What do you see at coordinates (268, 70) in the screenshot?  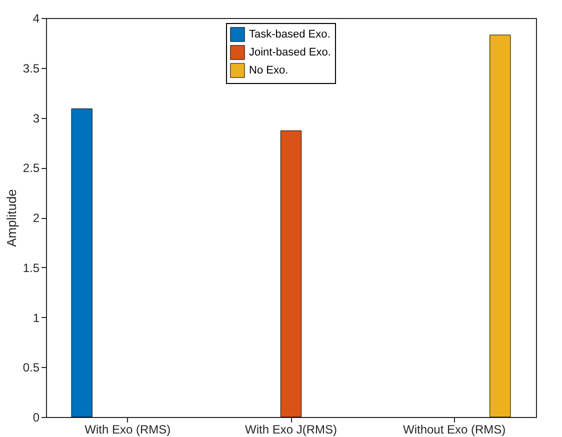 I see `legend-label: No Exo.` at bounding box center [268, 70].